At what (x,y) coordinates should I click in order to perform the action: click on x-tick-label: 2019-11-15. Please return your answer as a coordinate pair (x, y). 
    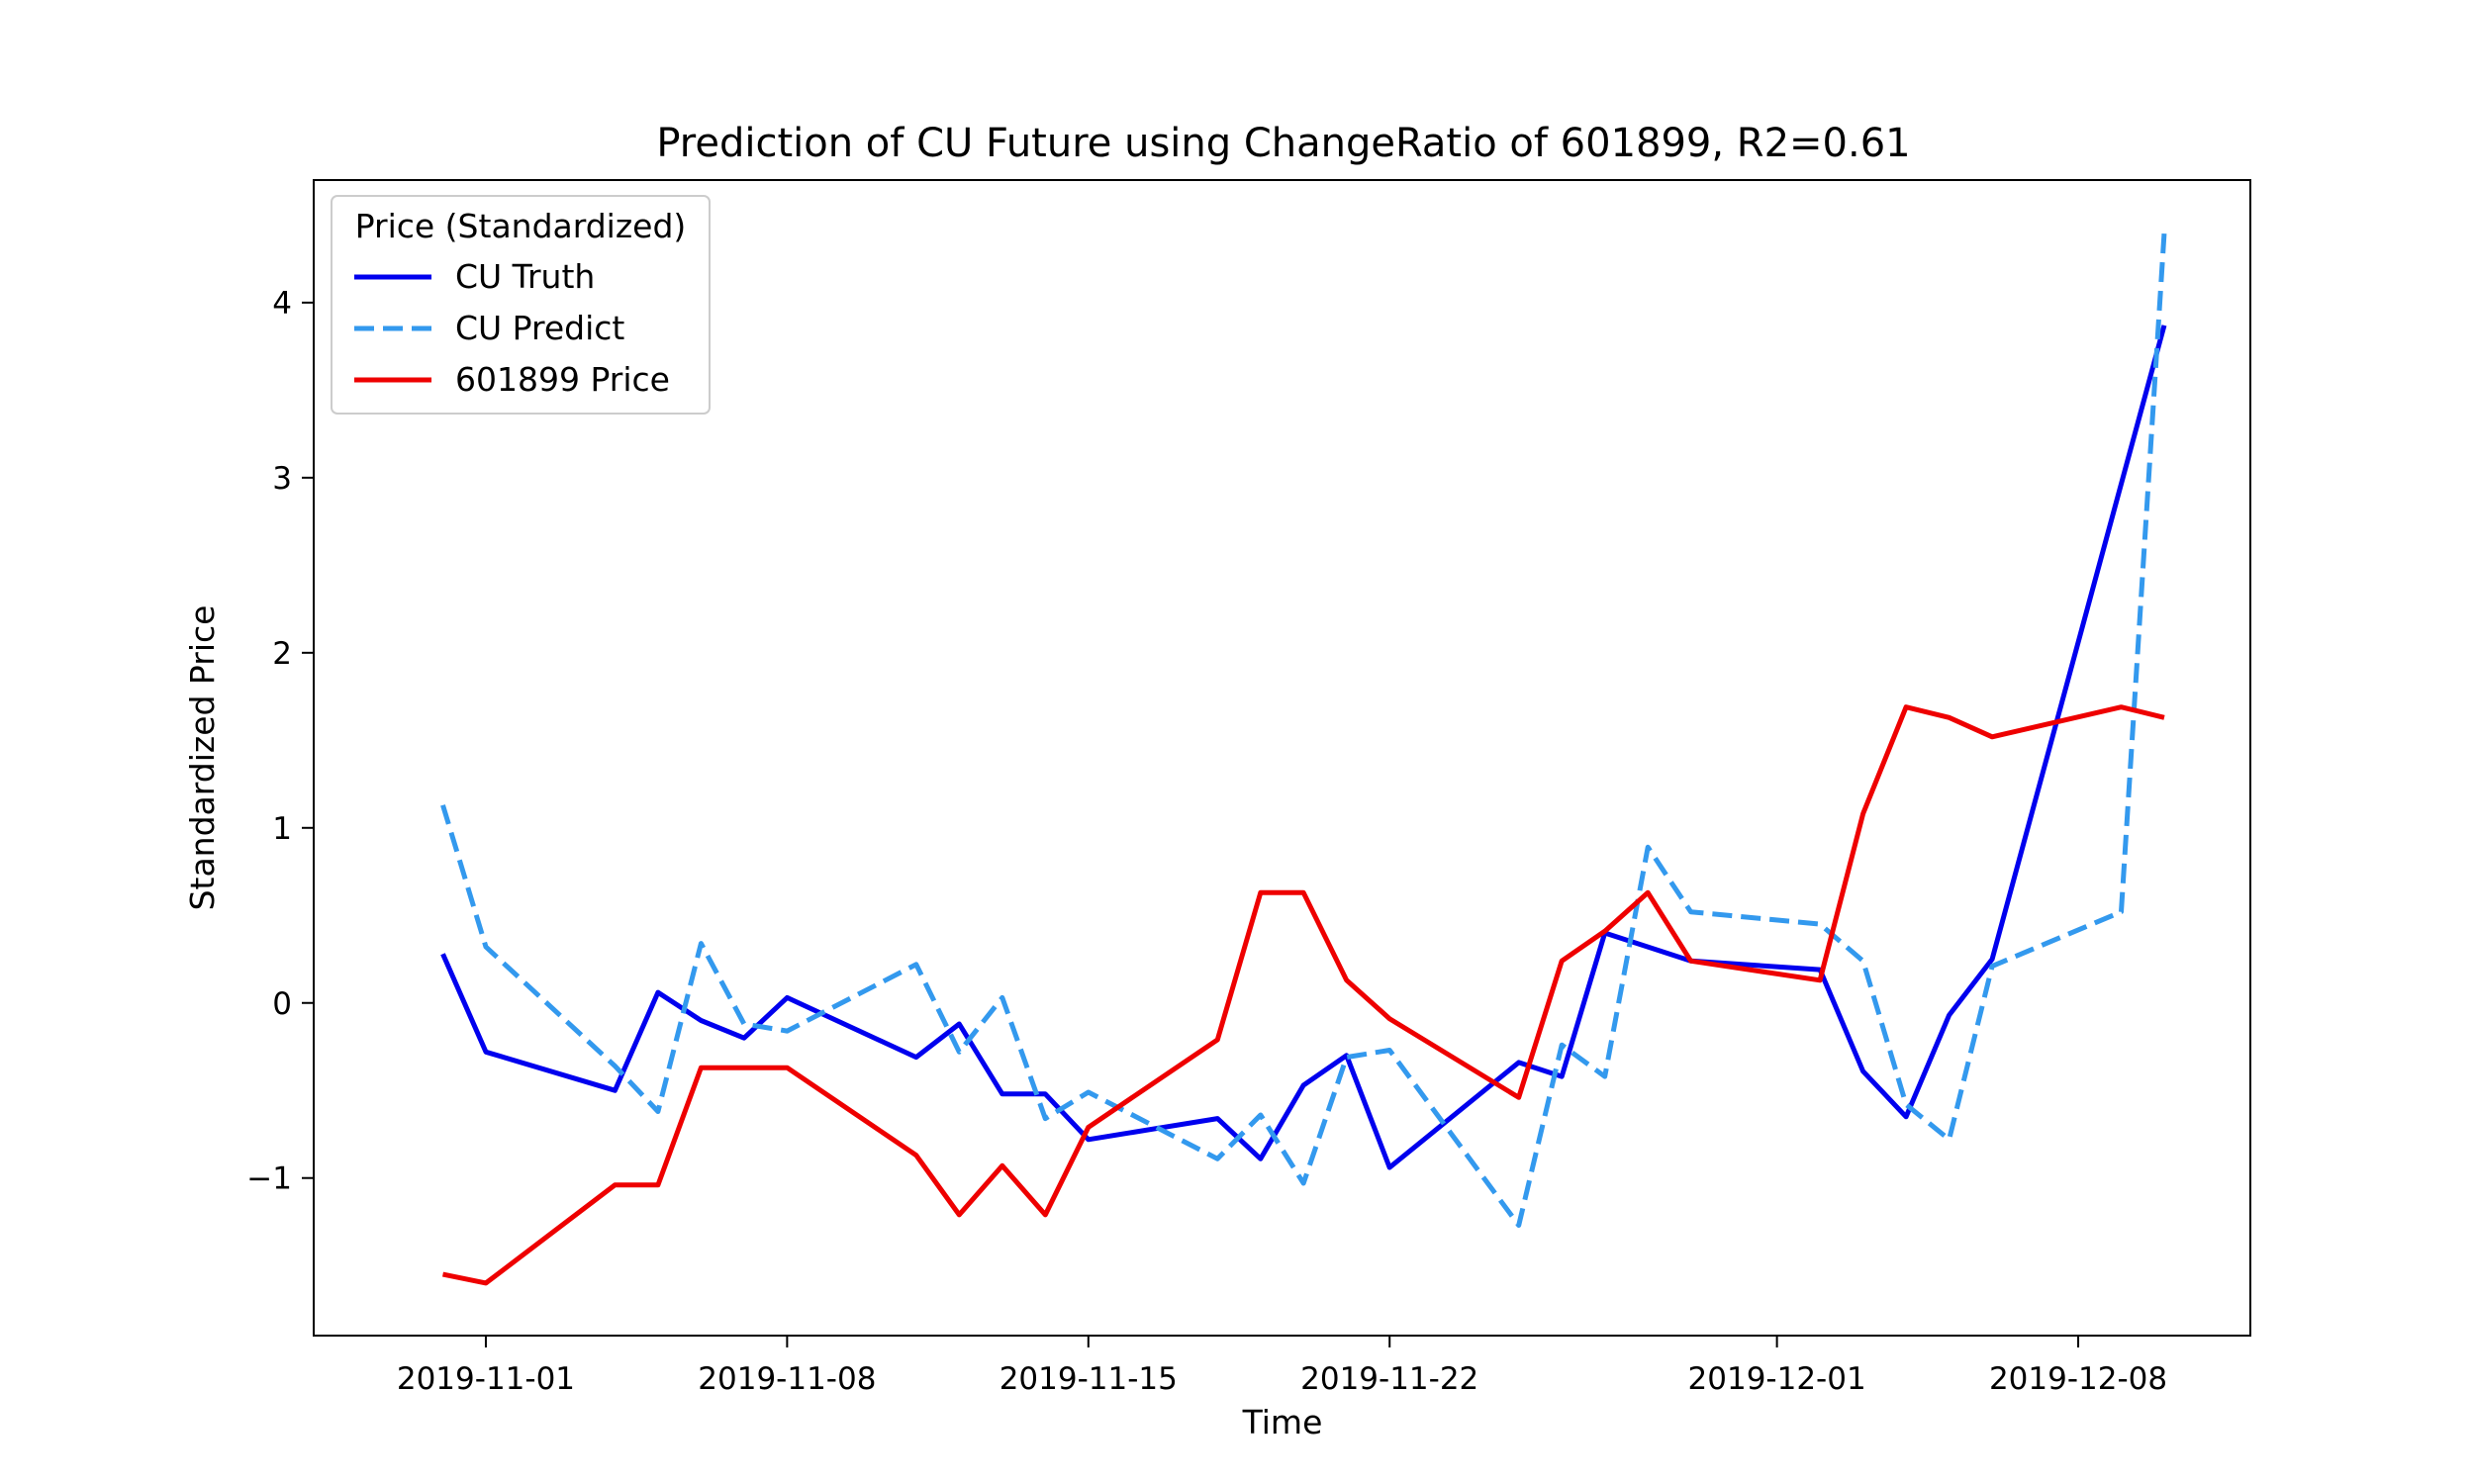
    Looking at the image, I should click on (1089, 1379).